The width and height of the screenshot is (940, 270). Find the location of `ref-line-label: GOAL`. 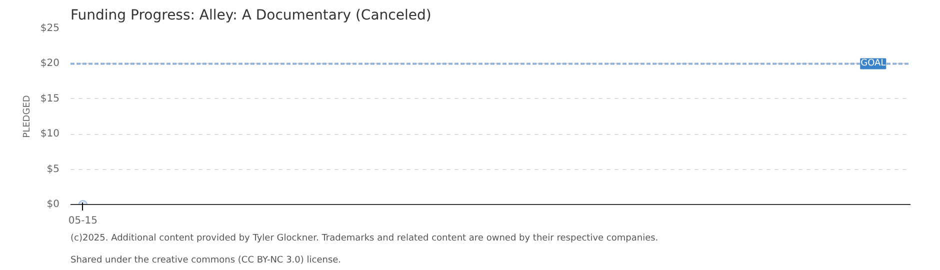

ref-line-label: GOAL is located at coordinates (873, 63).